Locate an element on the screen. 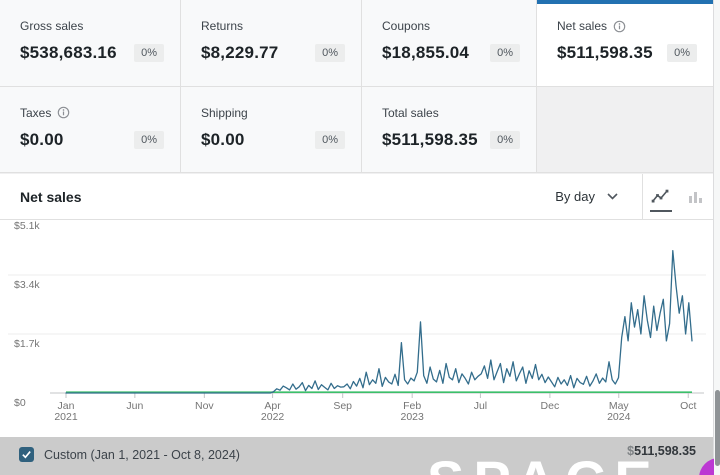  header-divider is located at coordinates (642, 196).